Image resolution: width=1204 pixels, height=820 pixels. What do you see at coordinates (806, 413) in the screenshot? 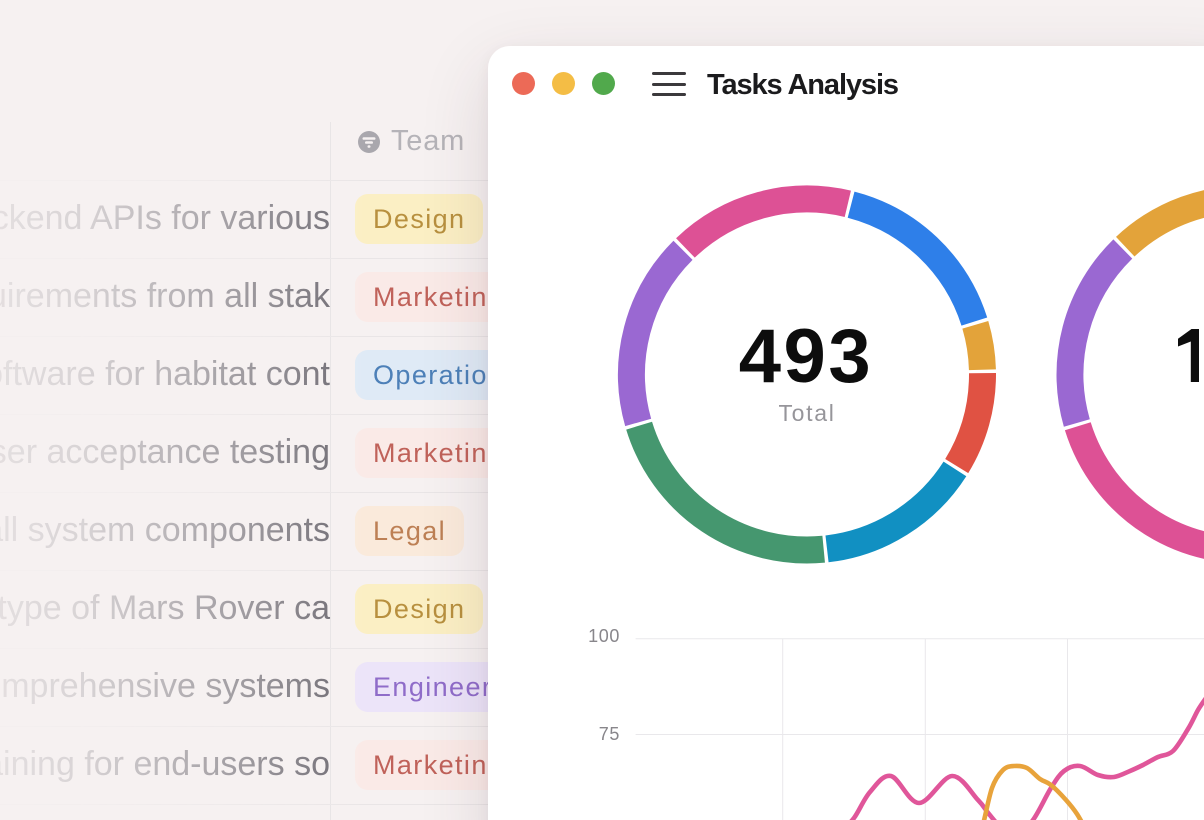
I see `svg-text: Total` at bounding box center [806, 413].